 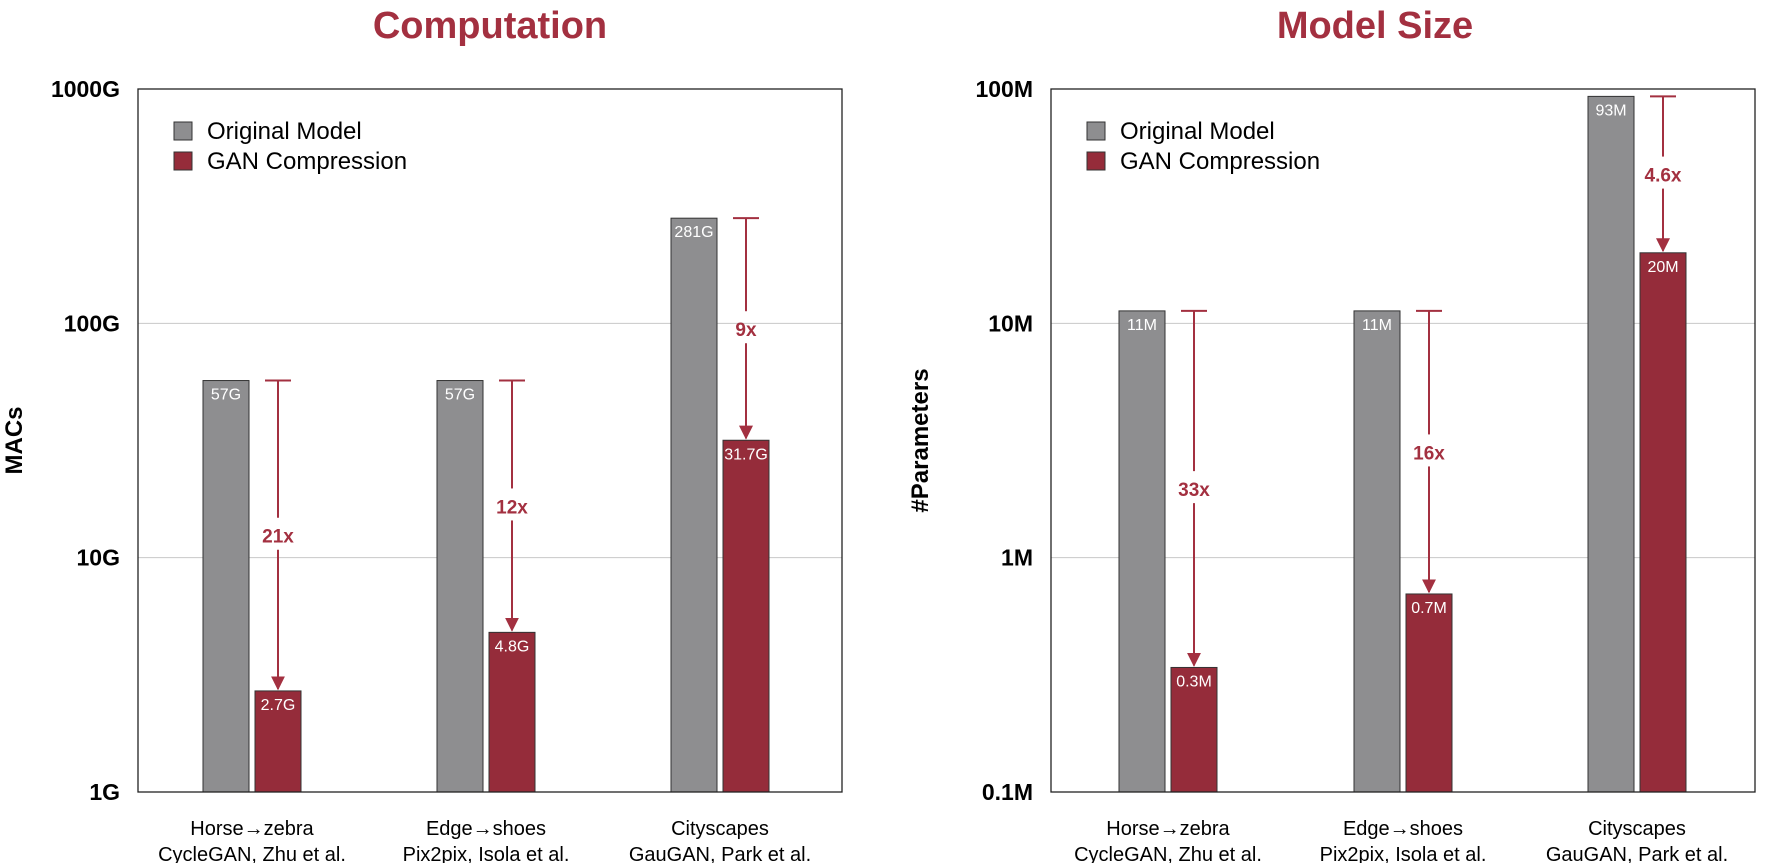 What do you see at coordinates (693, 232) in the screenshot?
I see `bar-value-label: 281G` at bounding box center [693, 232].